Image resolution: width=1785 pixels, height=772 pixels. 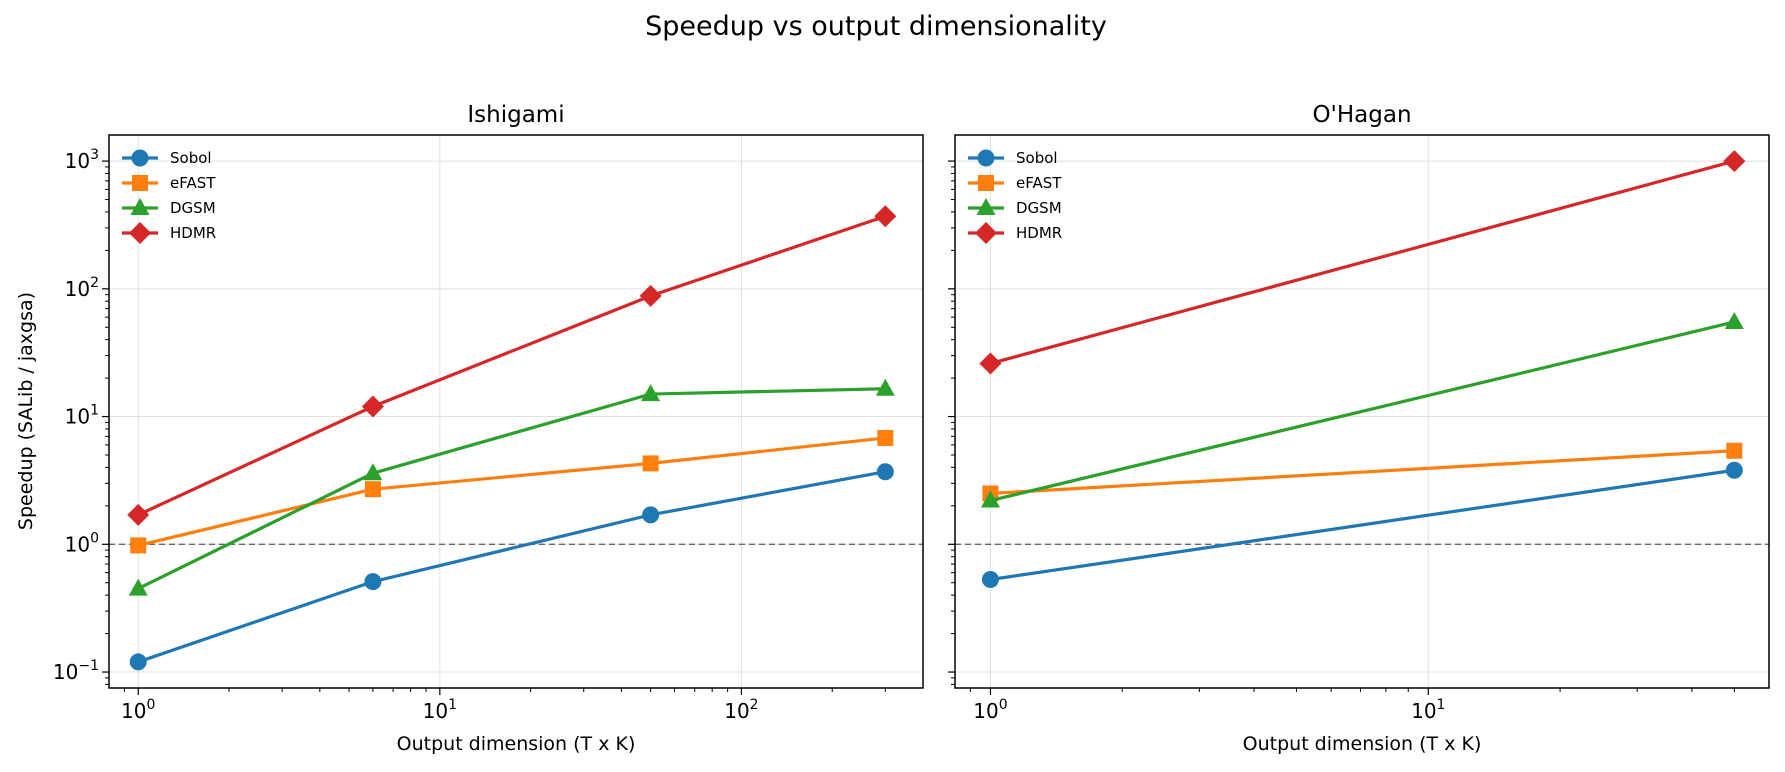 I want to click on ishigami-series-line-dgsm, so click(x=511, y=489).